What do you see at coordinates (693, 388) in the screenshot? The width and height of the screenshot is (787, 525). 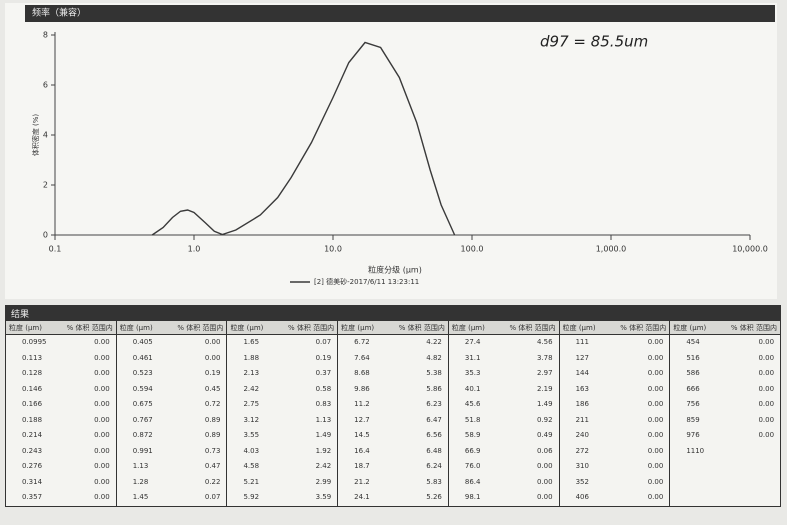 I see `size-cell: 666` at bounding box center [693, 388].